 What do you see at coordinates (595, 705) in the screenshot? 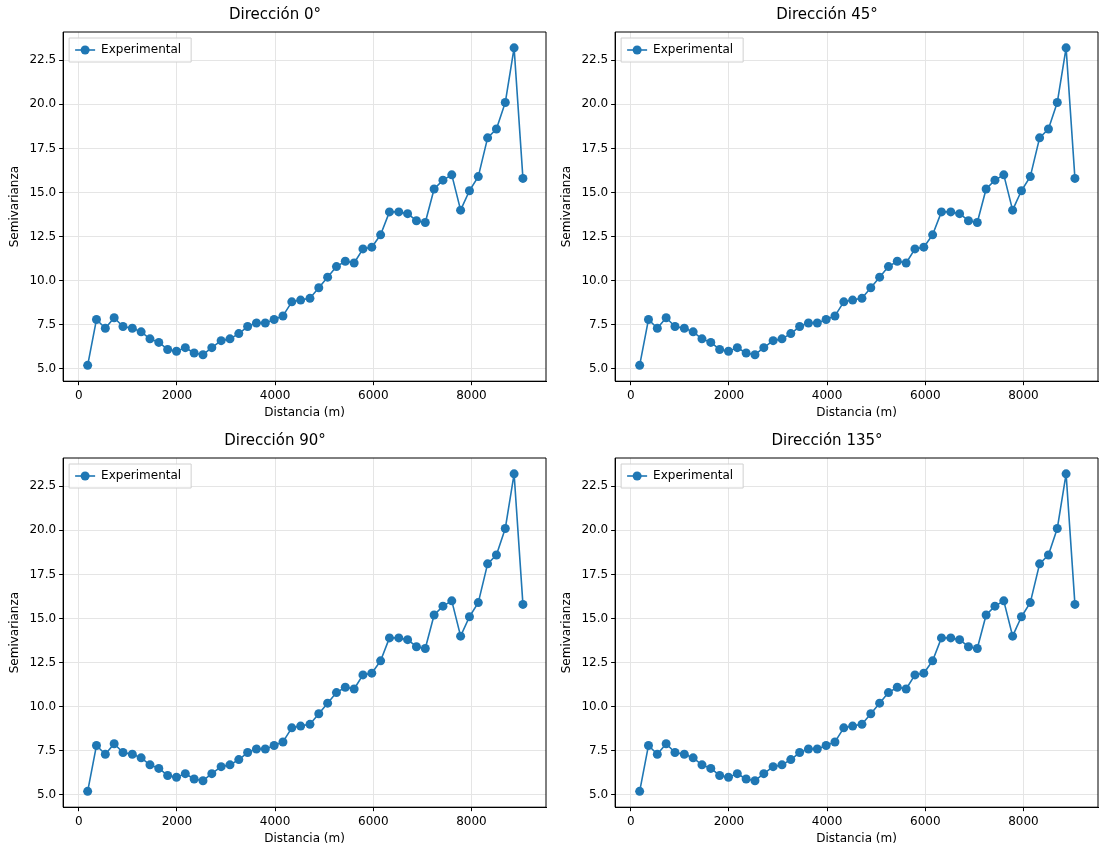
I see `y-tick-label: 10.0` at bounding box center [595, 705].